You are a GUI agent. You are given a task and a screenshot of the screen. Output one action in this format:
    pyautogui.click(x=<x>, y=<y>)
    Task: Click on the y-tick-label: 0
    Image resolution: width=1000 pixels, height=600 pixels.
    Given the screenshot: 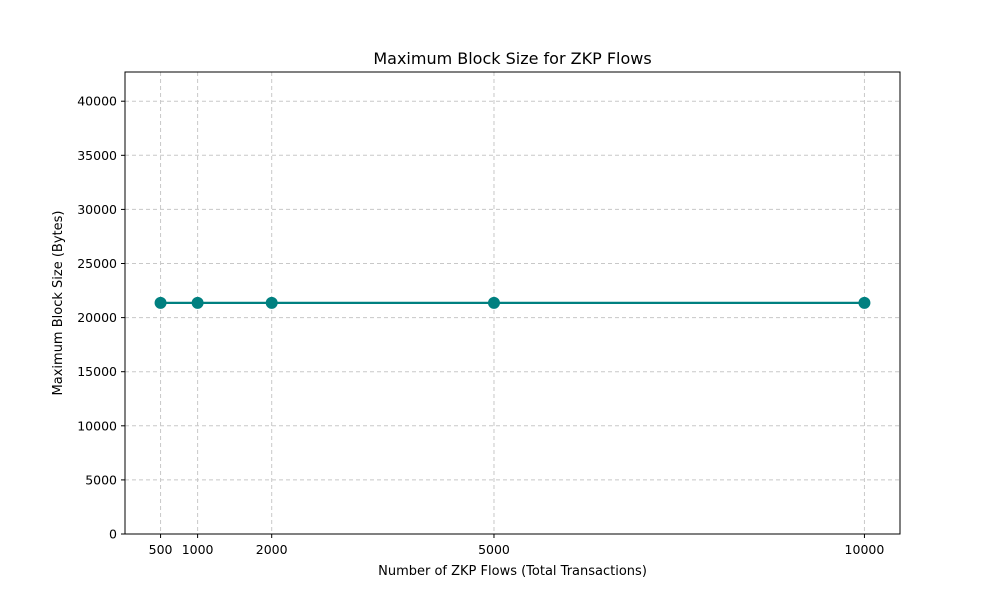 What is the action you would take?
    pyautogui.click(x=113, y=534)
    